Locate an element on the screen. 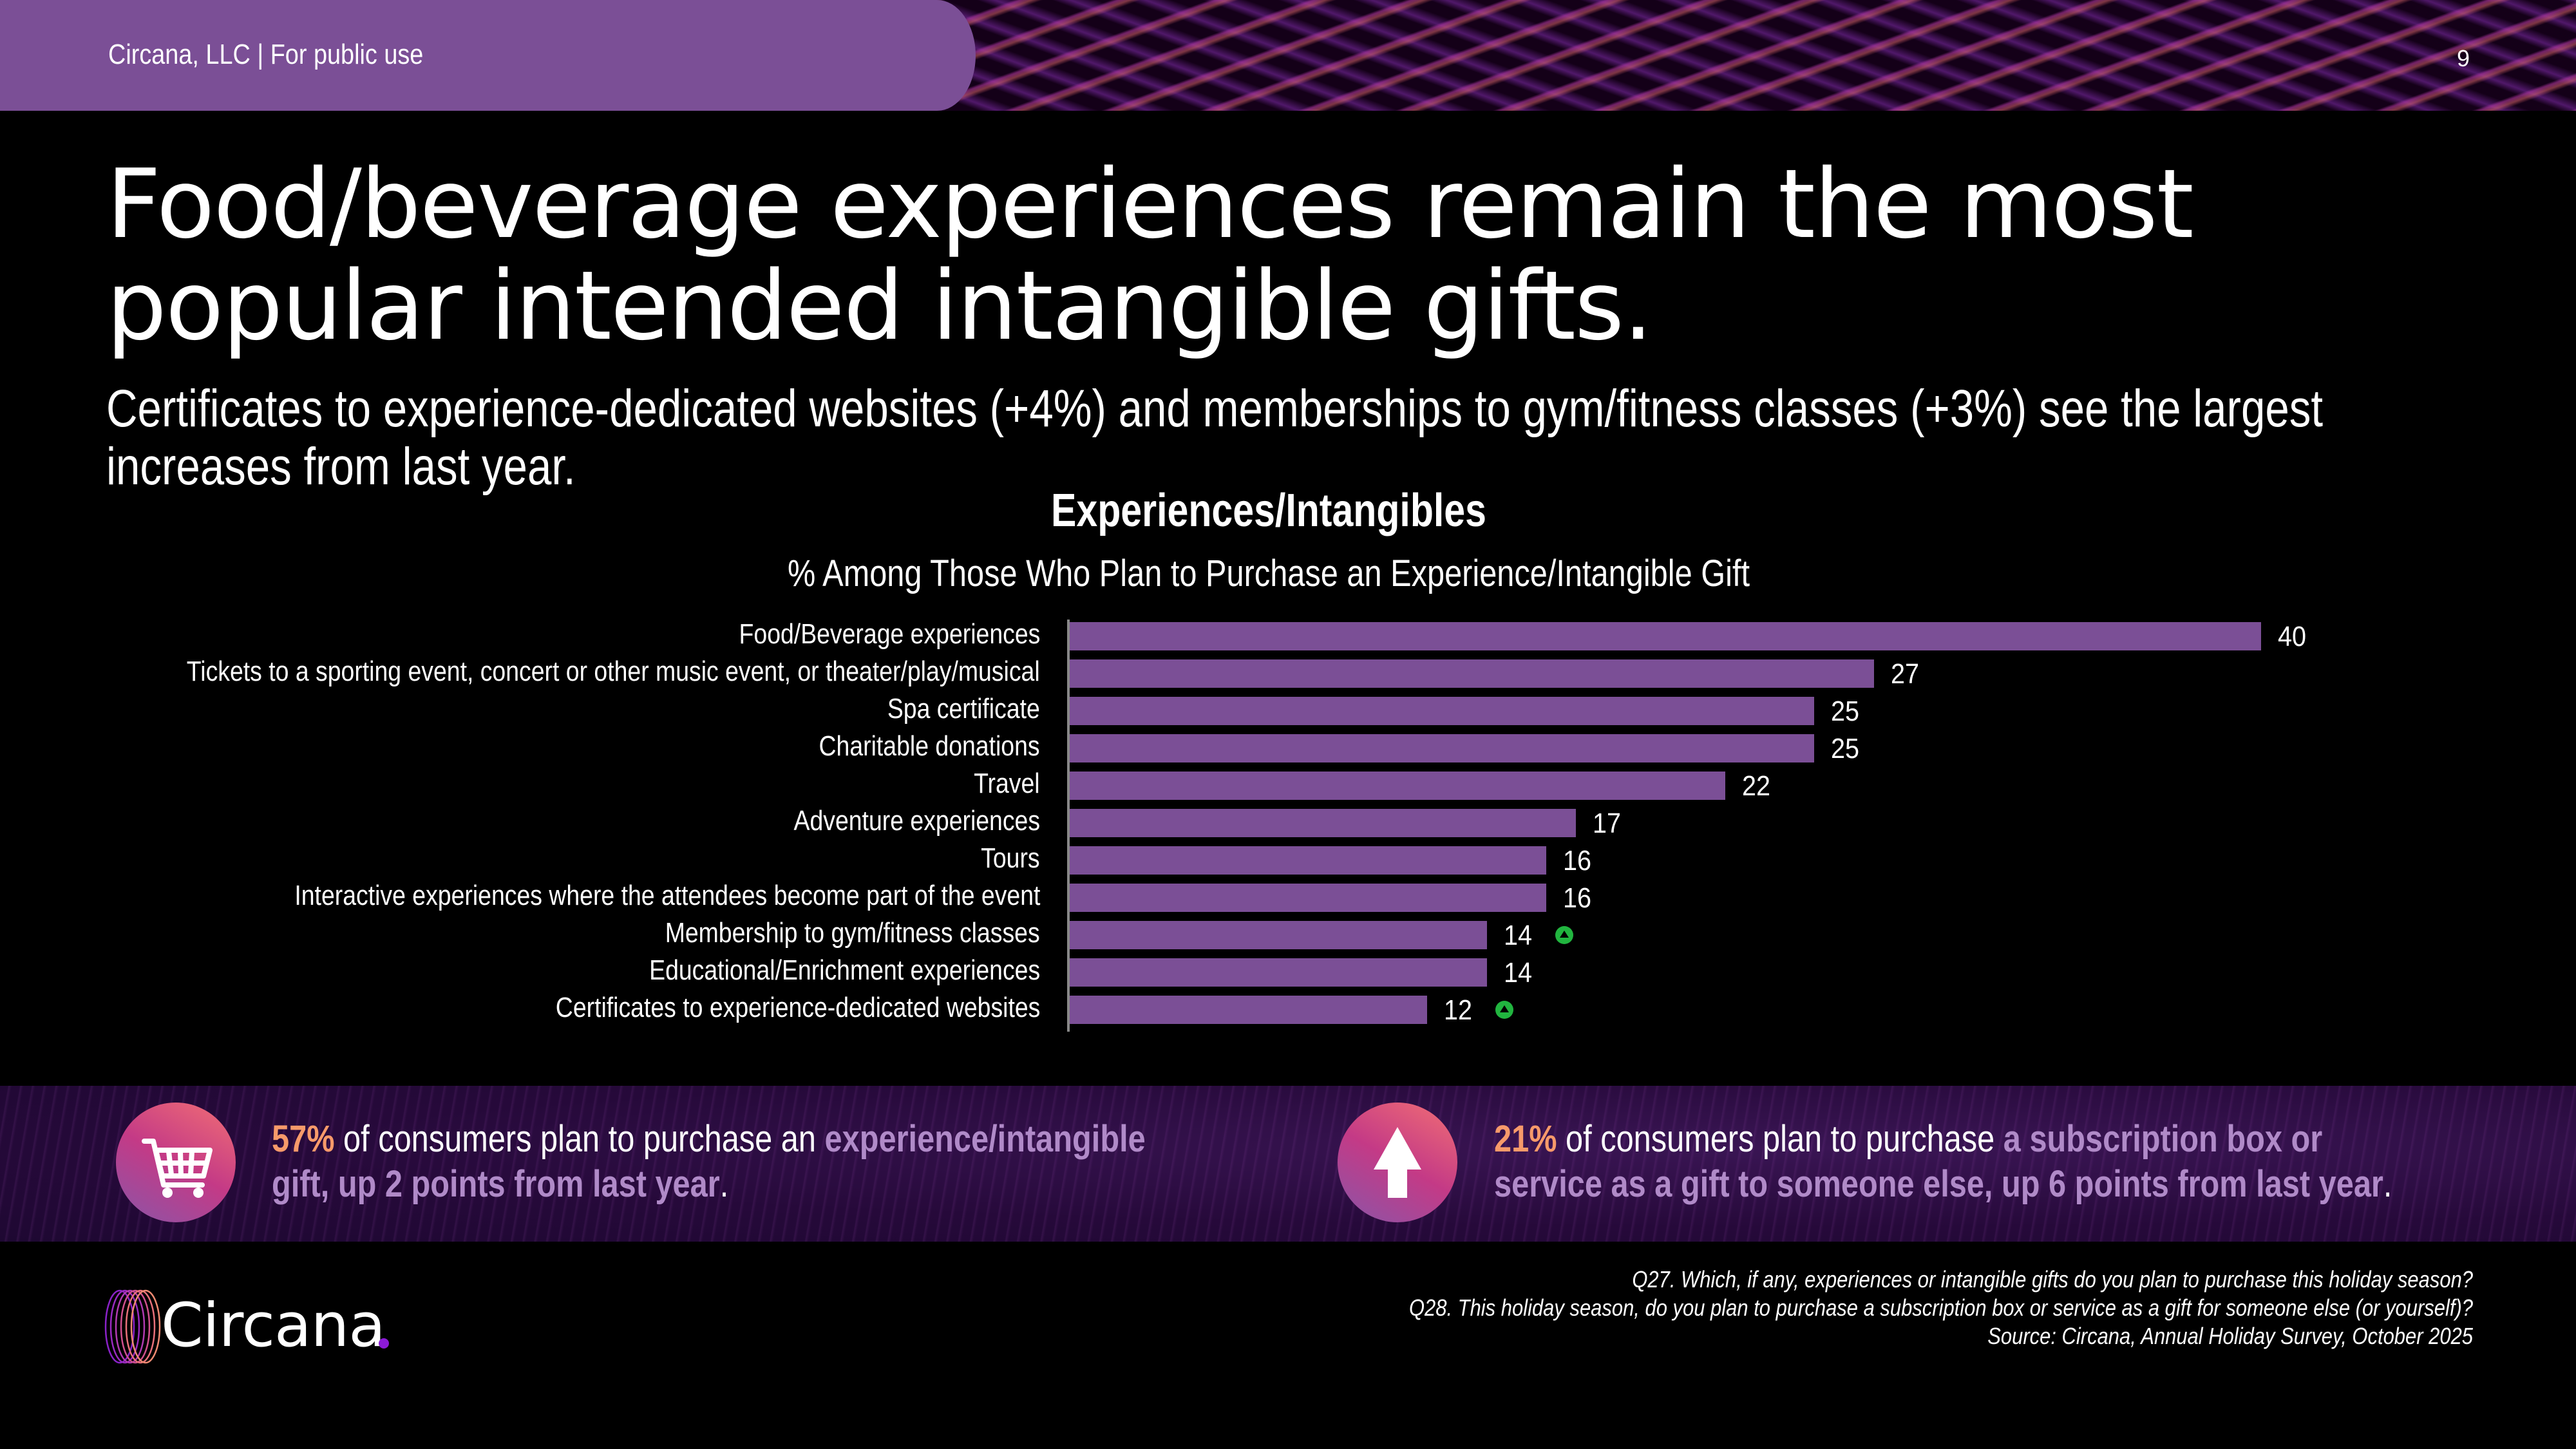  y-axis-line is located at coordinates (1068, 826).